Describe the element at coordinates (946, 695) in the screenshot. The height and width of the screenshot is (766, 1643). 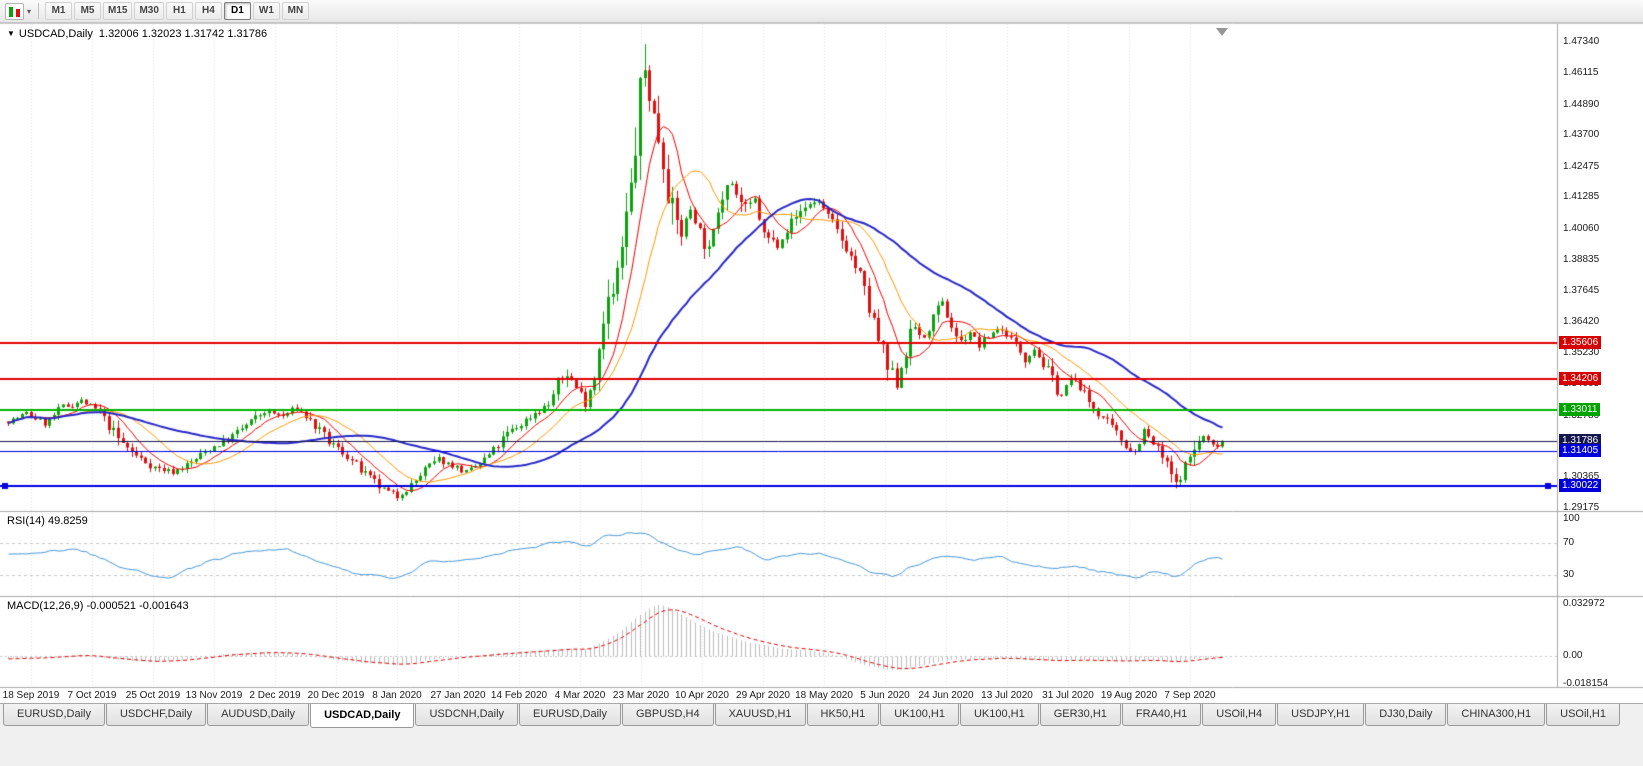
I see `date-label: 24 Jun 2020` at that location.